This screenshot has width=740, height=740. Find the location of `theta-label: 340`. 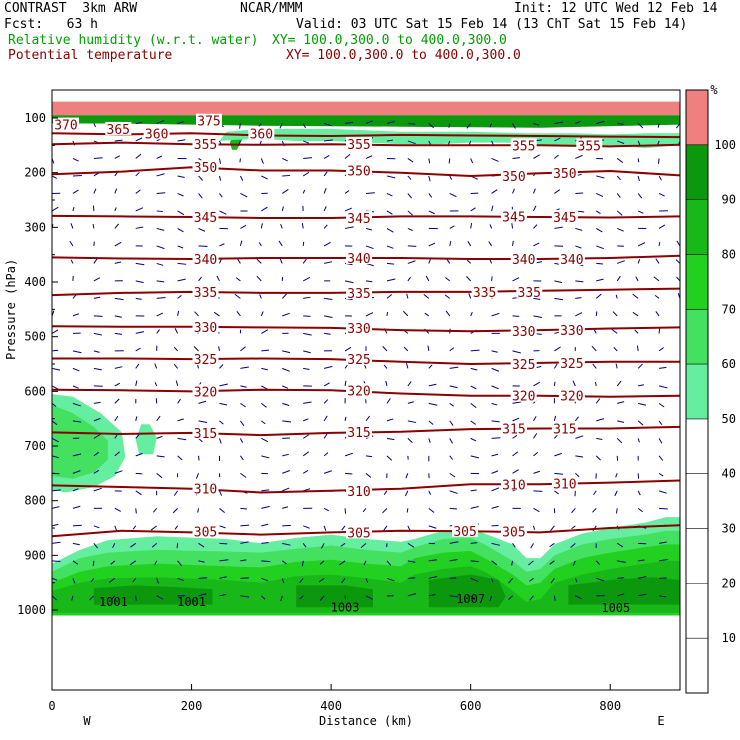

theta-label: 340 is located at coordinates (358, 259).